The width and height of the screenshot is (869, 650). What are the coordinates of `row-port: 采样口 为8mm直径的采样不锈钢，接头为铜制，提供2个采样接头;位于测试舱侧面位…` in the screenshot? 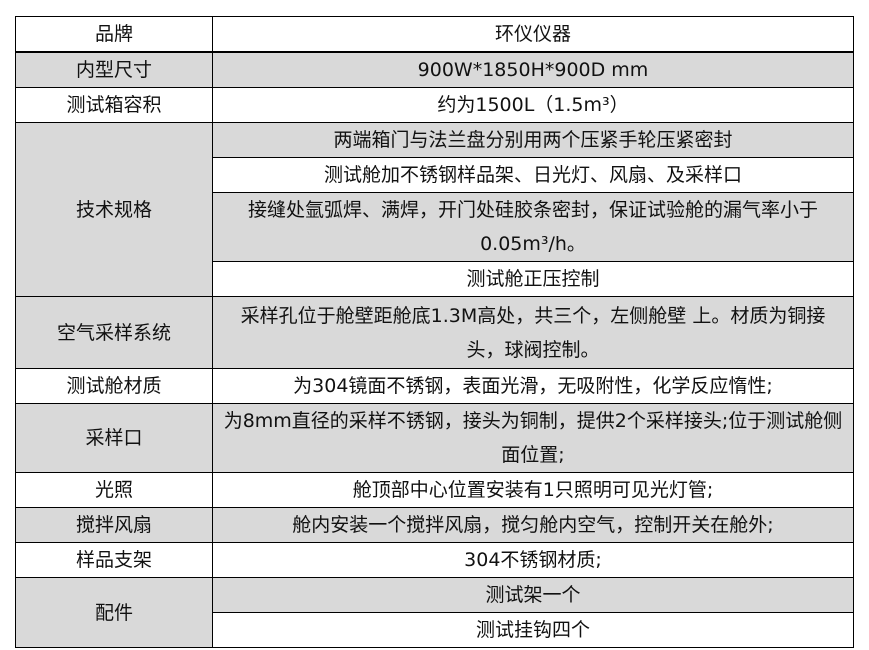 It's located at (434, 438).